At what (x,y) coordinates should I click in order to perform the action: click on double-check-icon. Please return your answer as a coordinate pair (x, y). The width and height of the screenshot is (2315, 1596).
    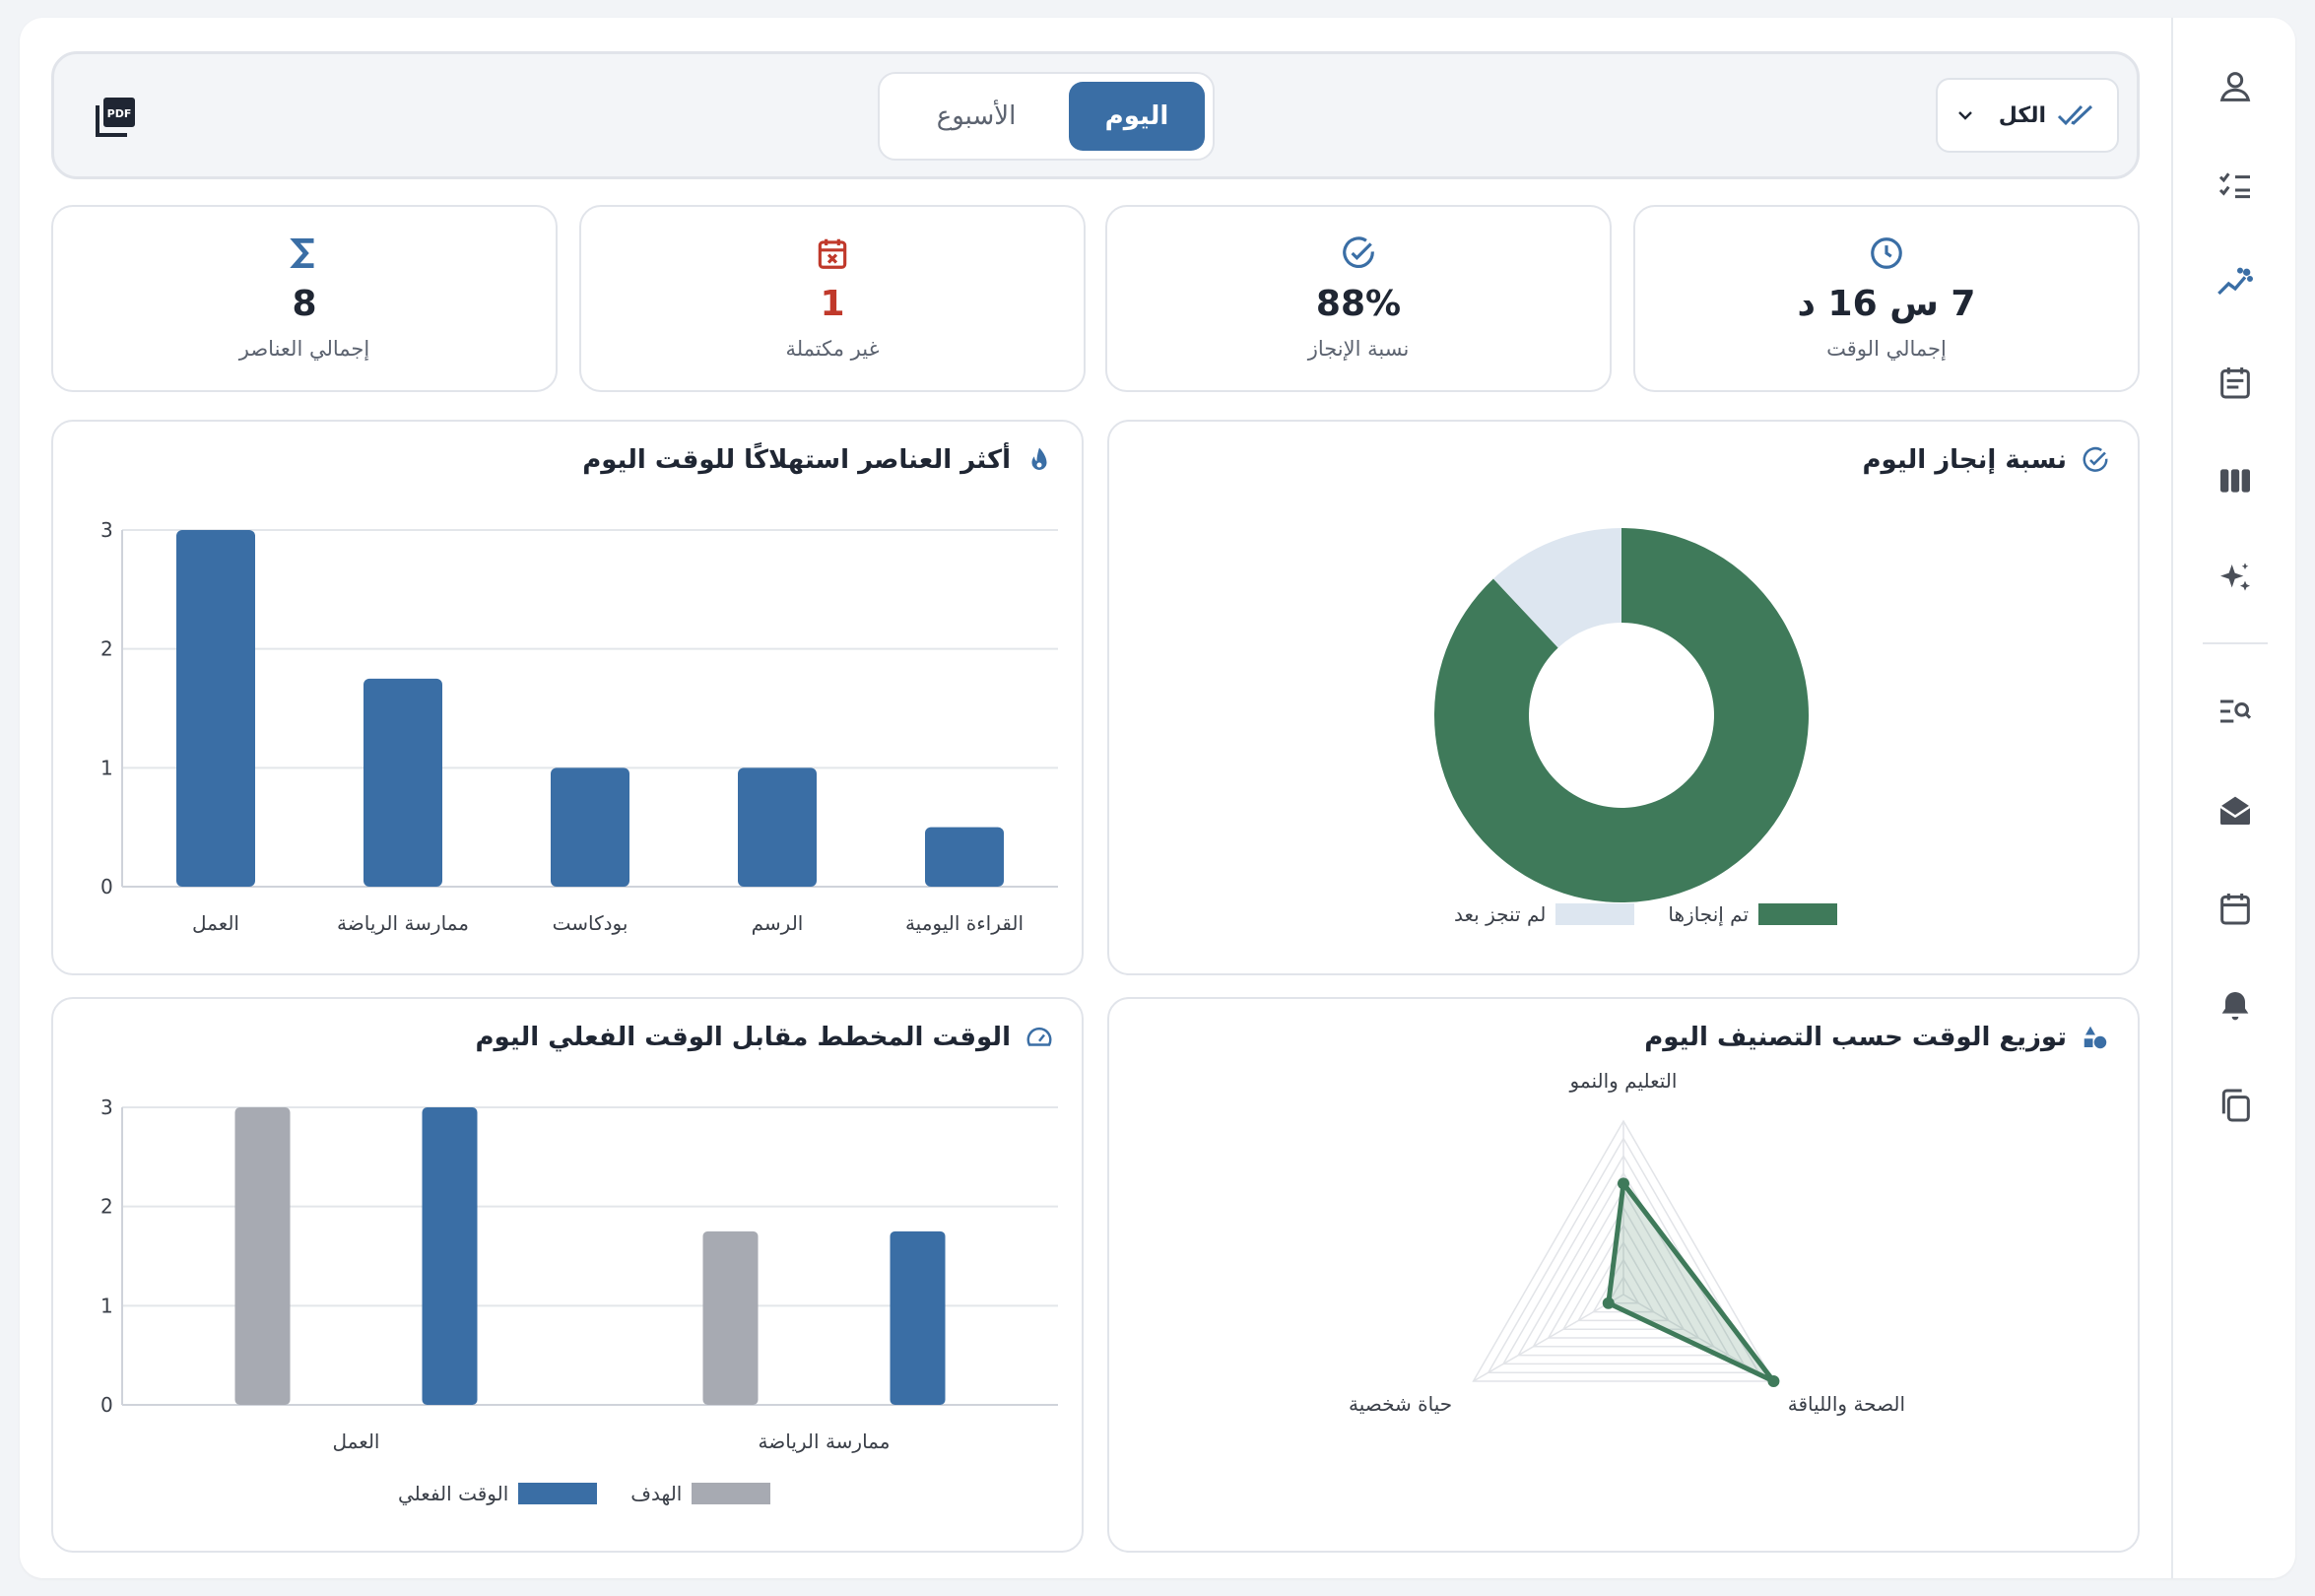
    Looking at the image, I should click on (2075, 115).